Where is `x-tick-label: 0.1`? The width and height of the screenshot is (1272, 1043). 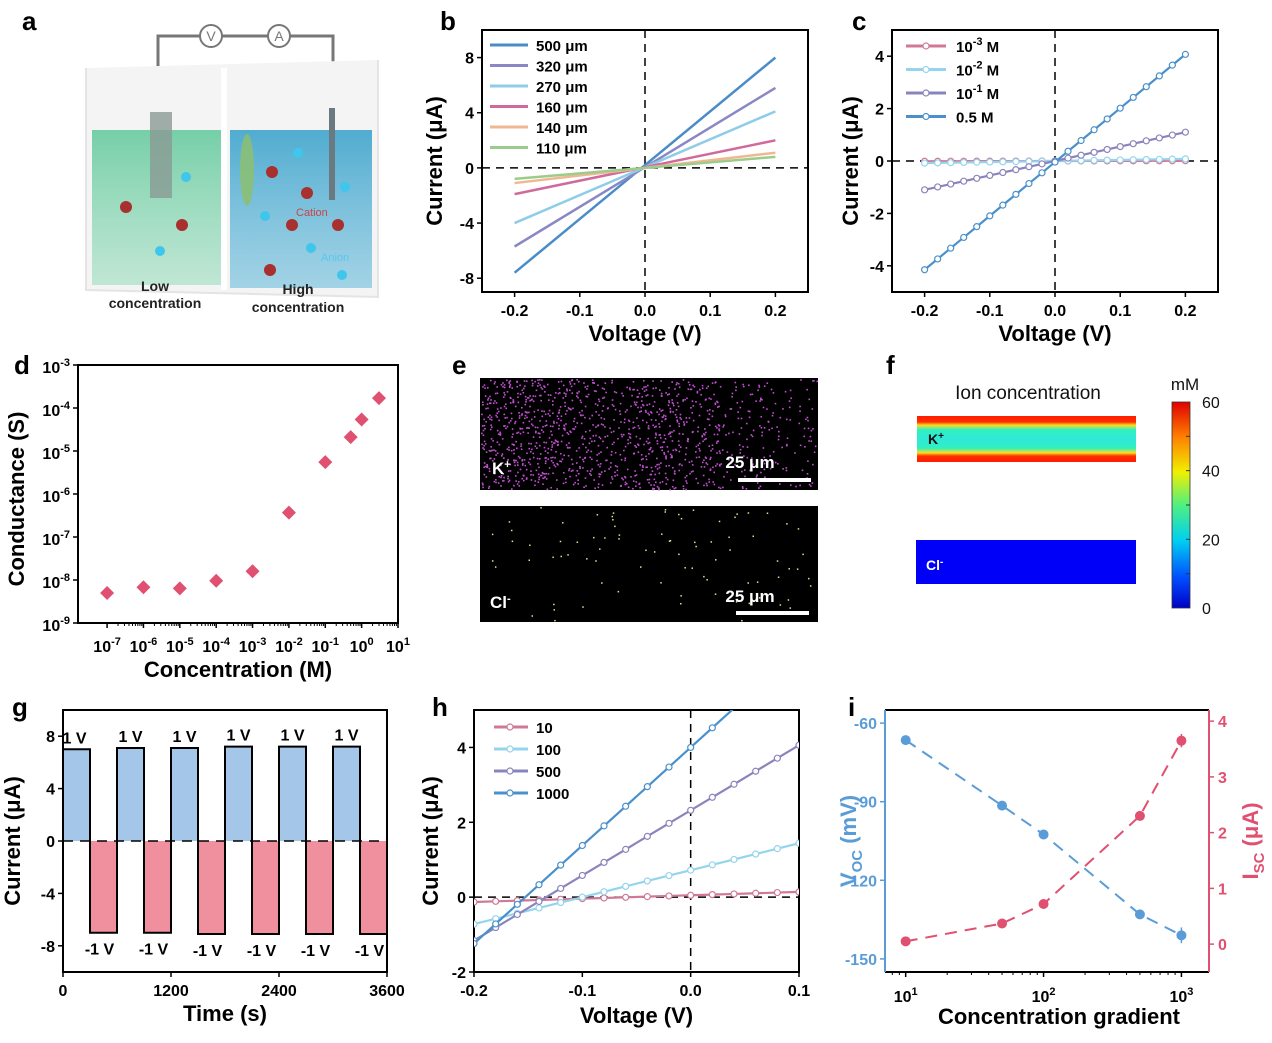
x-tick-label: 0.1 is located at coordinates (710, 311).